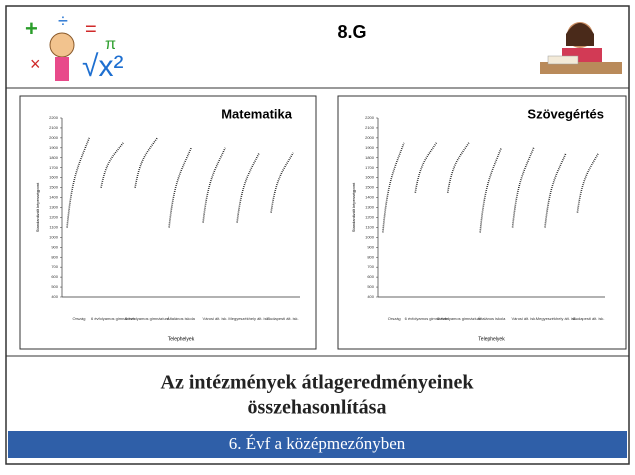 The height and width of the screenshot is (475, 635). Describe the element at coordinates (351, 32) in the screenshot. I see `header-title: 8.G` at that location.